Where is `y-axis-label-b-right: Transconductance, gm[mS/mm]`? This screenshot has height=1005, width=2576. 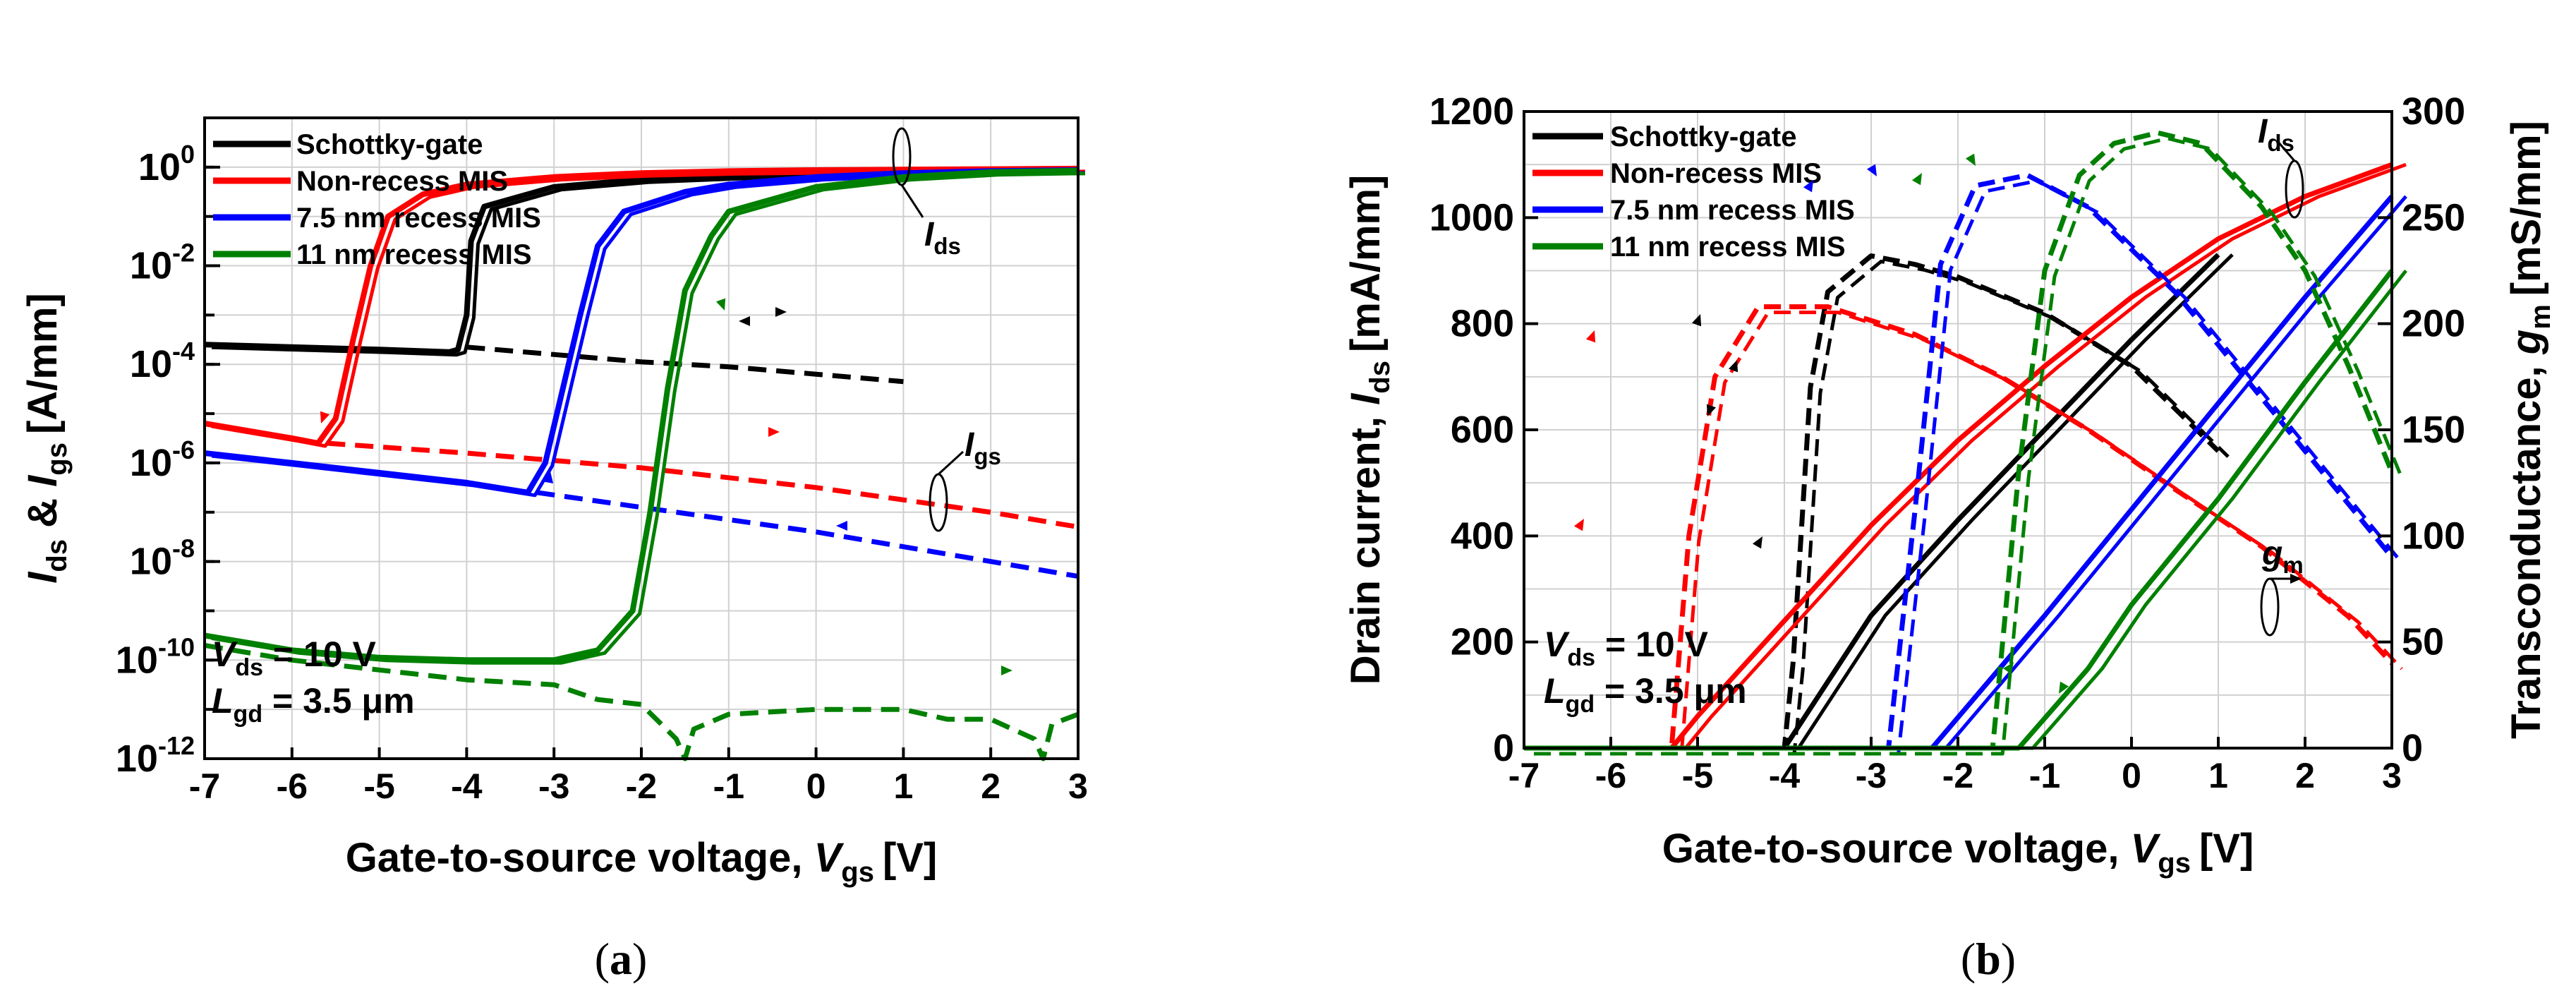
y-axis-label-b-right: Transconductance, gm[mS/mm] is located at coordinates (2530, 430).